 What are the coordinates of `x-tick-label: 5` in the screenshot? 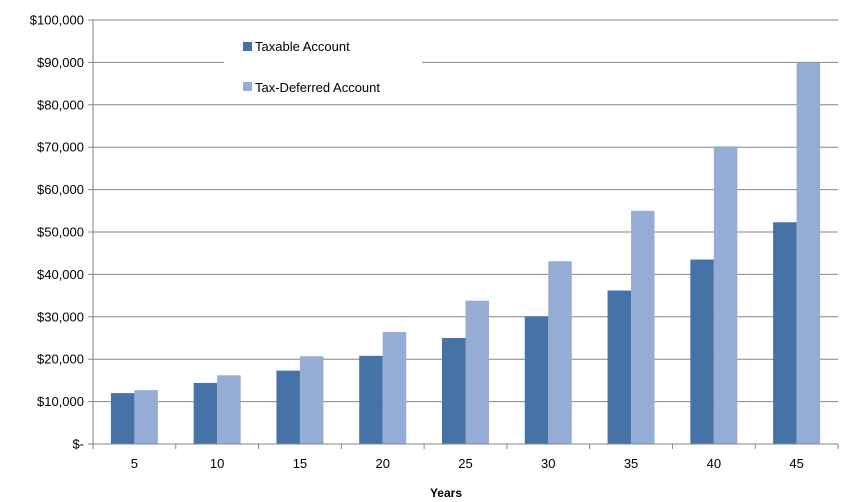 It's located at (134, 463).